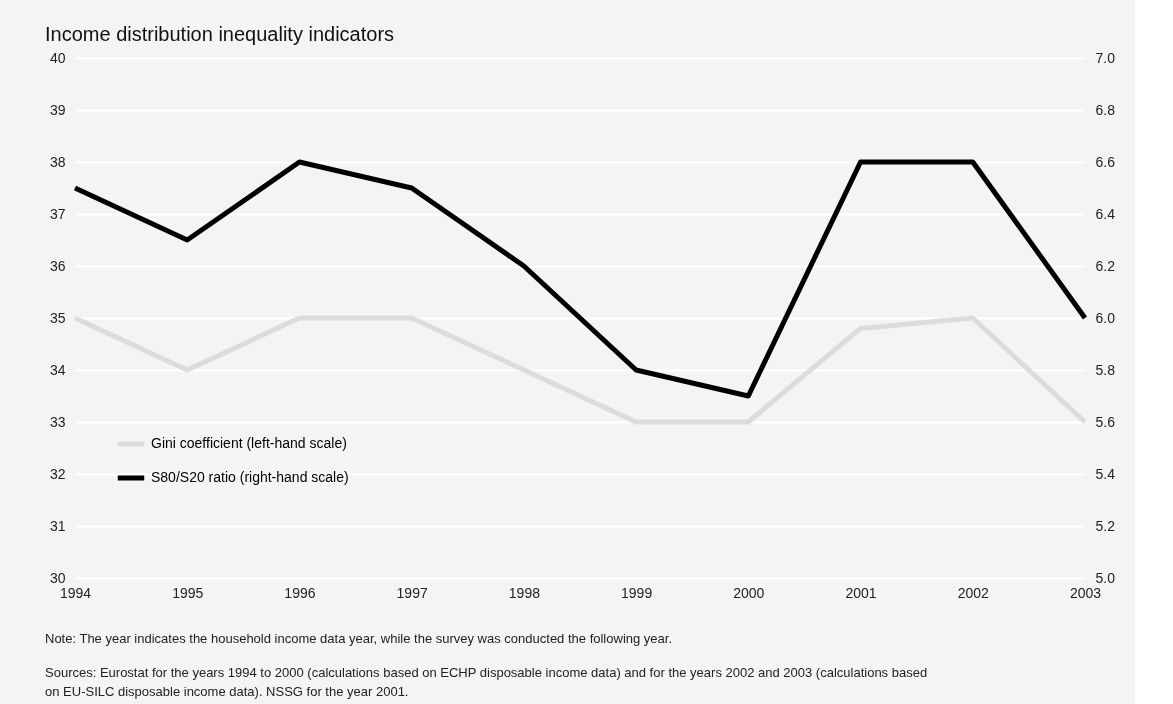  I want to click on x-tick-label: 2003, so click(1085, 592).